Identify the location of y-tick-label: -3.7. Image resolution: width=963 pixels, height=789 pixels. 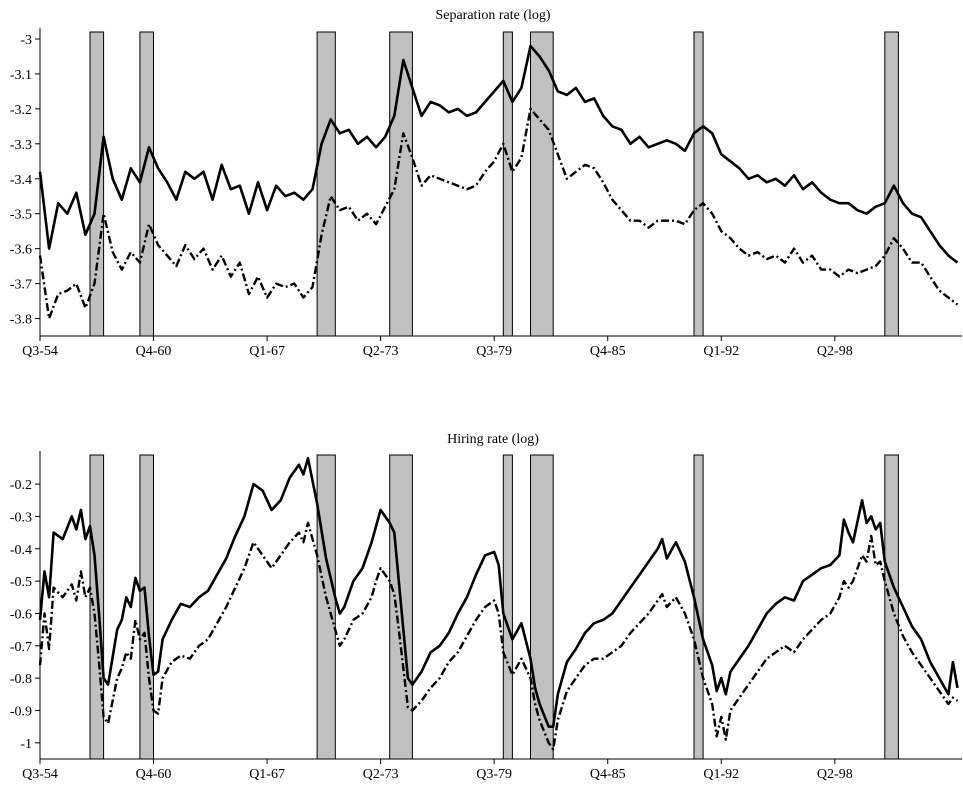
(21, 285).